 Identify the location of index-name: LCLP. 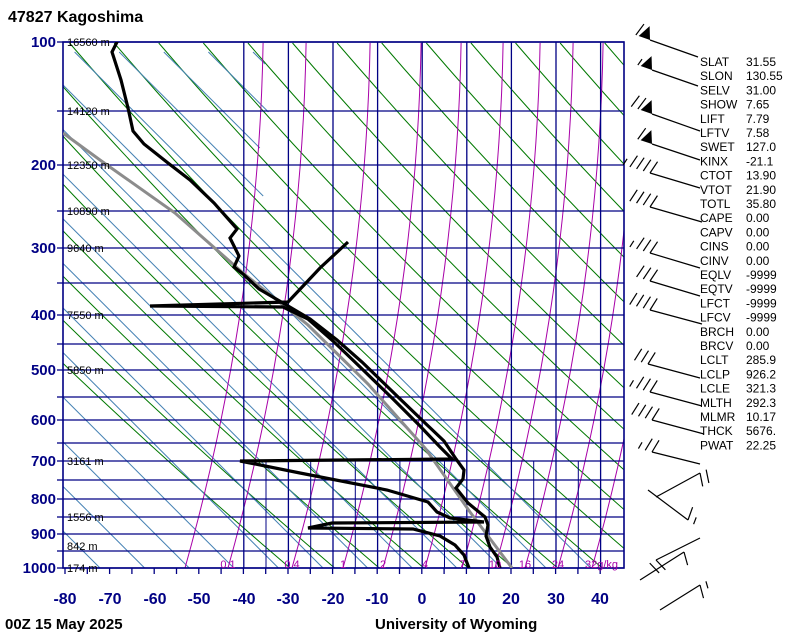
(715, 374).